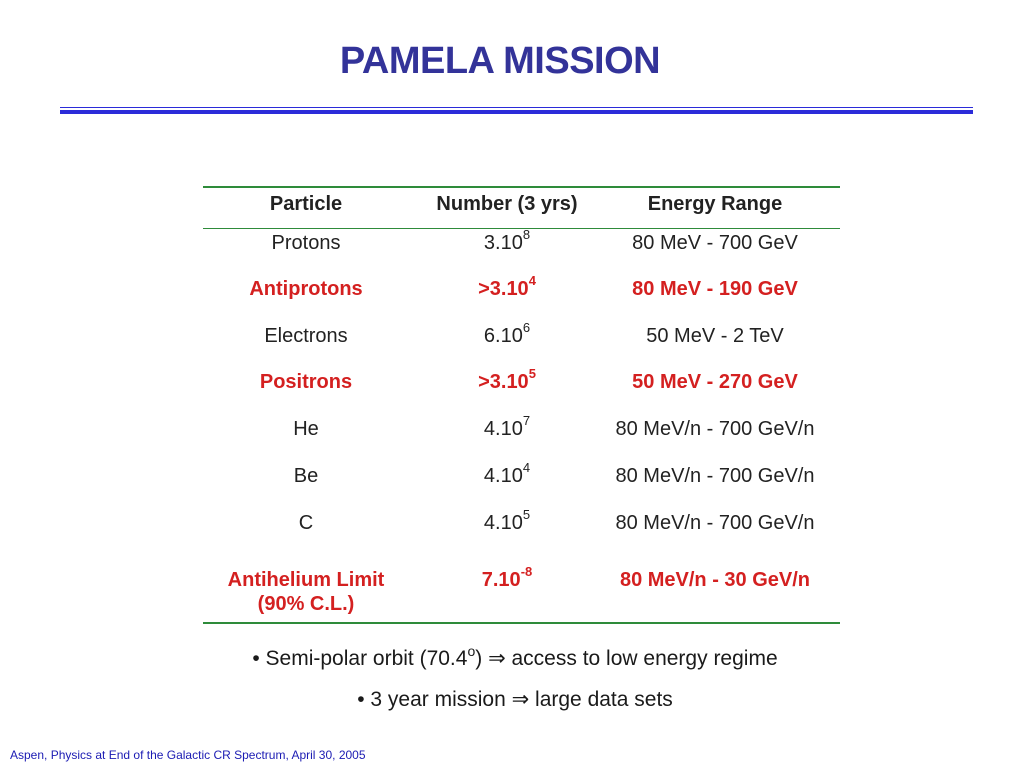 This screenshot has height=768, width=1024. What do you see at coordinates (715, 523) in the screenshot?
I see `row-c-energy: 80 MeV/n - 700 GeV/n` at bounding box center [715, 523].